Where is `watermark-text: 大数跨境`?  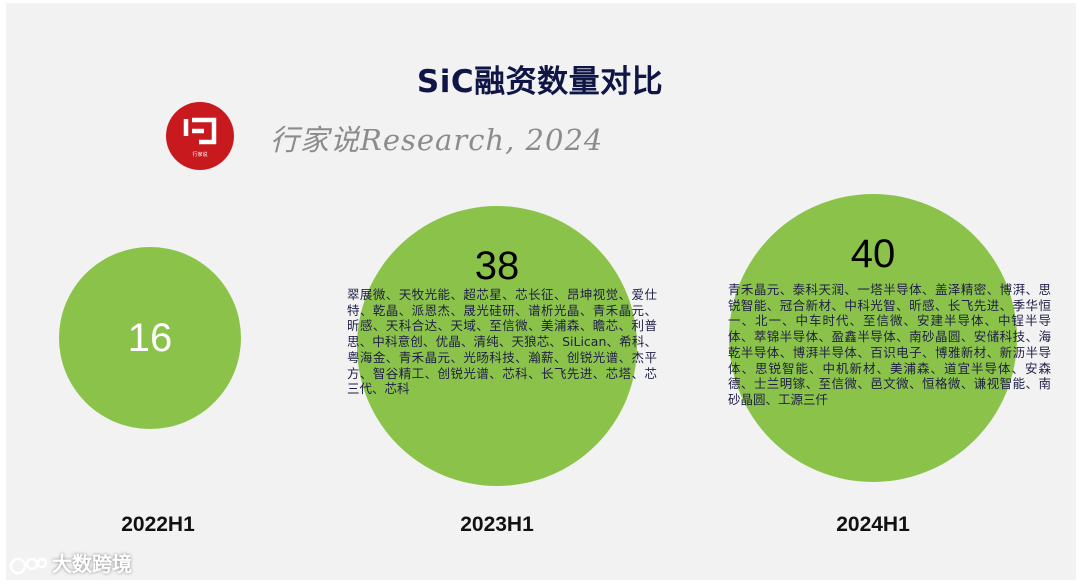 watermark-text: 大数跨境 is located at coordinates (92, 564).